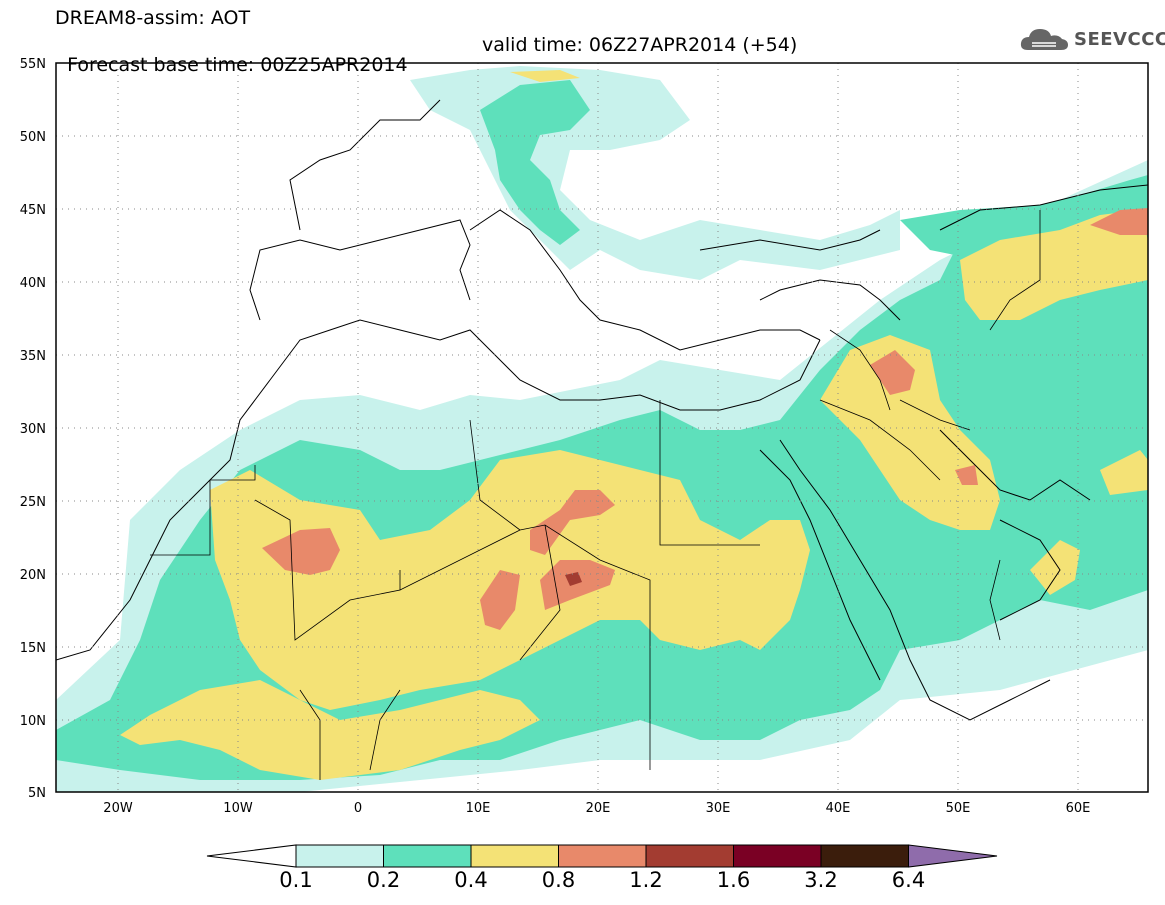  What do you see at coordinates (33, 64) in the screenshot?
I see `lat-label: 55N` at bounding box center [33, 64].